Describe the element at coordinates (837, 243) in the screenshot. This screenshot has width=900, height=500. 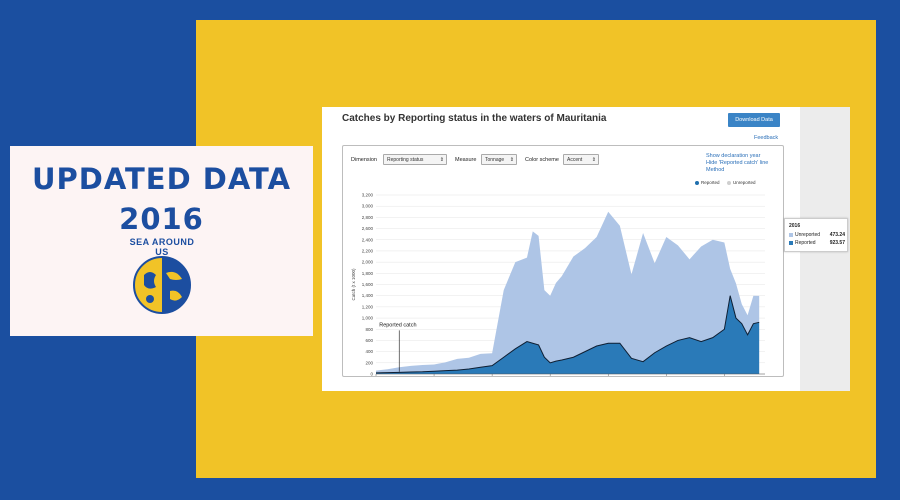
I see `tooltip-value: 923.57` at that location.